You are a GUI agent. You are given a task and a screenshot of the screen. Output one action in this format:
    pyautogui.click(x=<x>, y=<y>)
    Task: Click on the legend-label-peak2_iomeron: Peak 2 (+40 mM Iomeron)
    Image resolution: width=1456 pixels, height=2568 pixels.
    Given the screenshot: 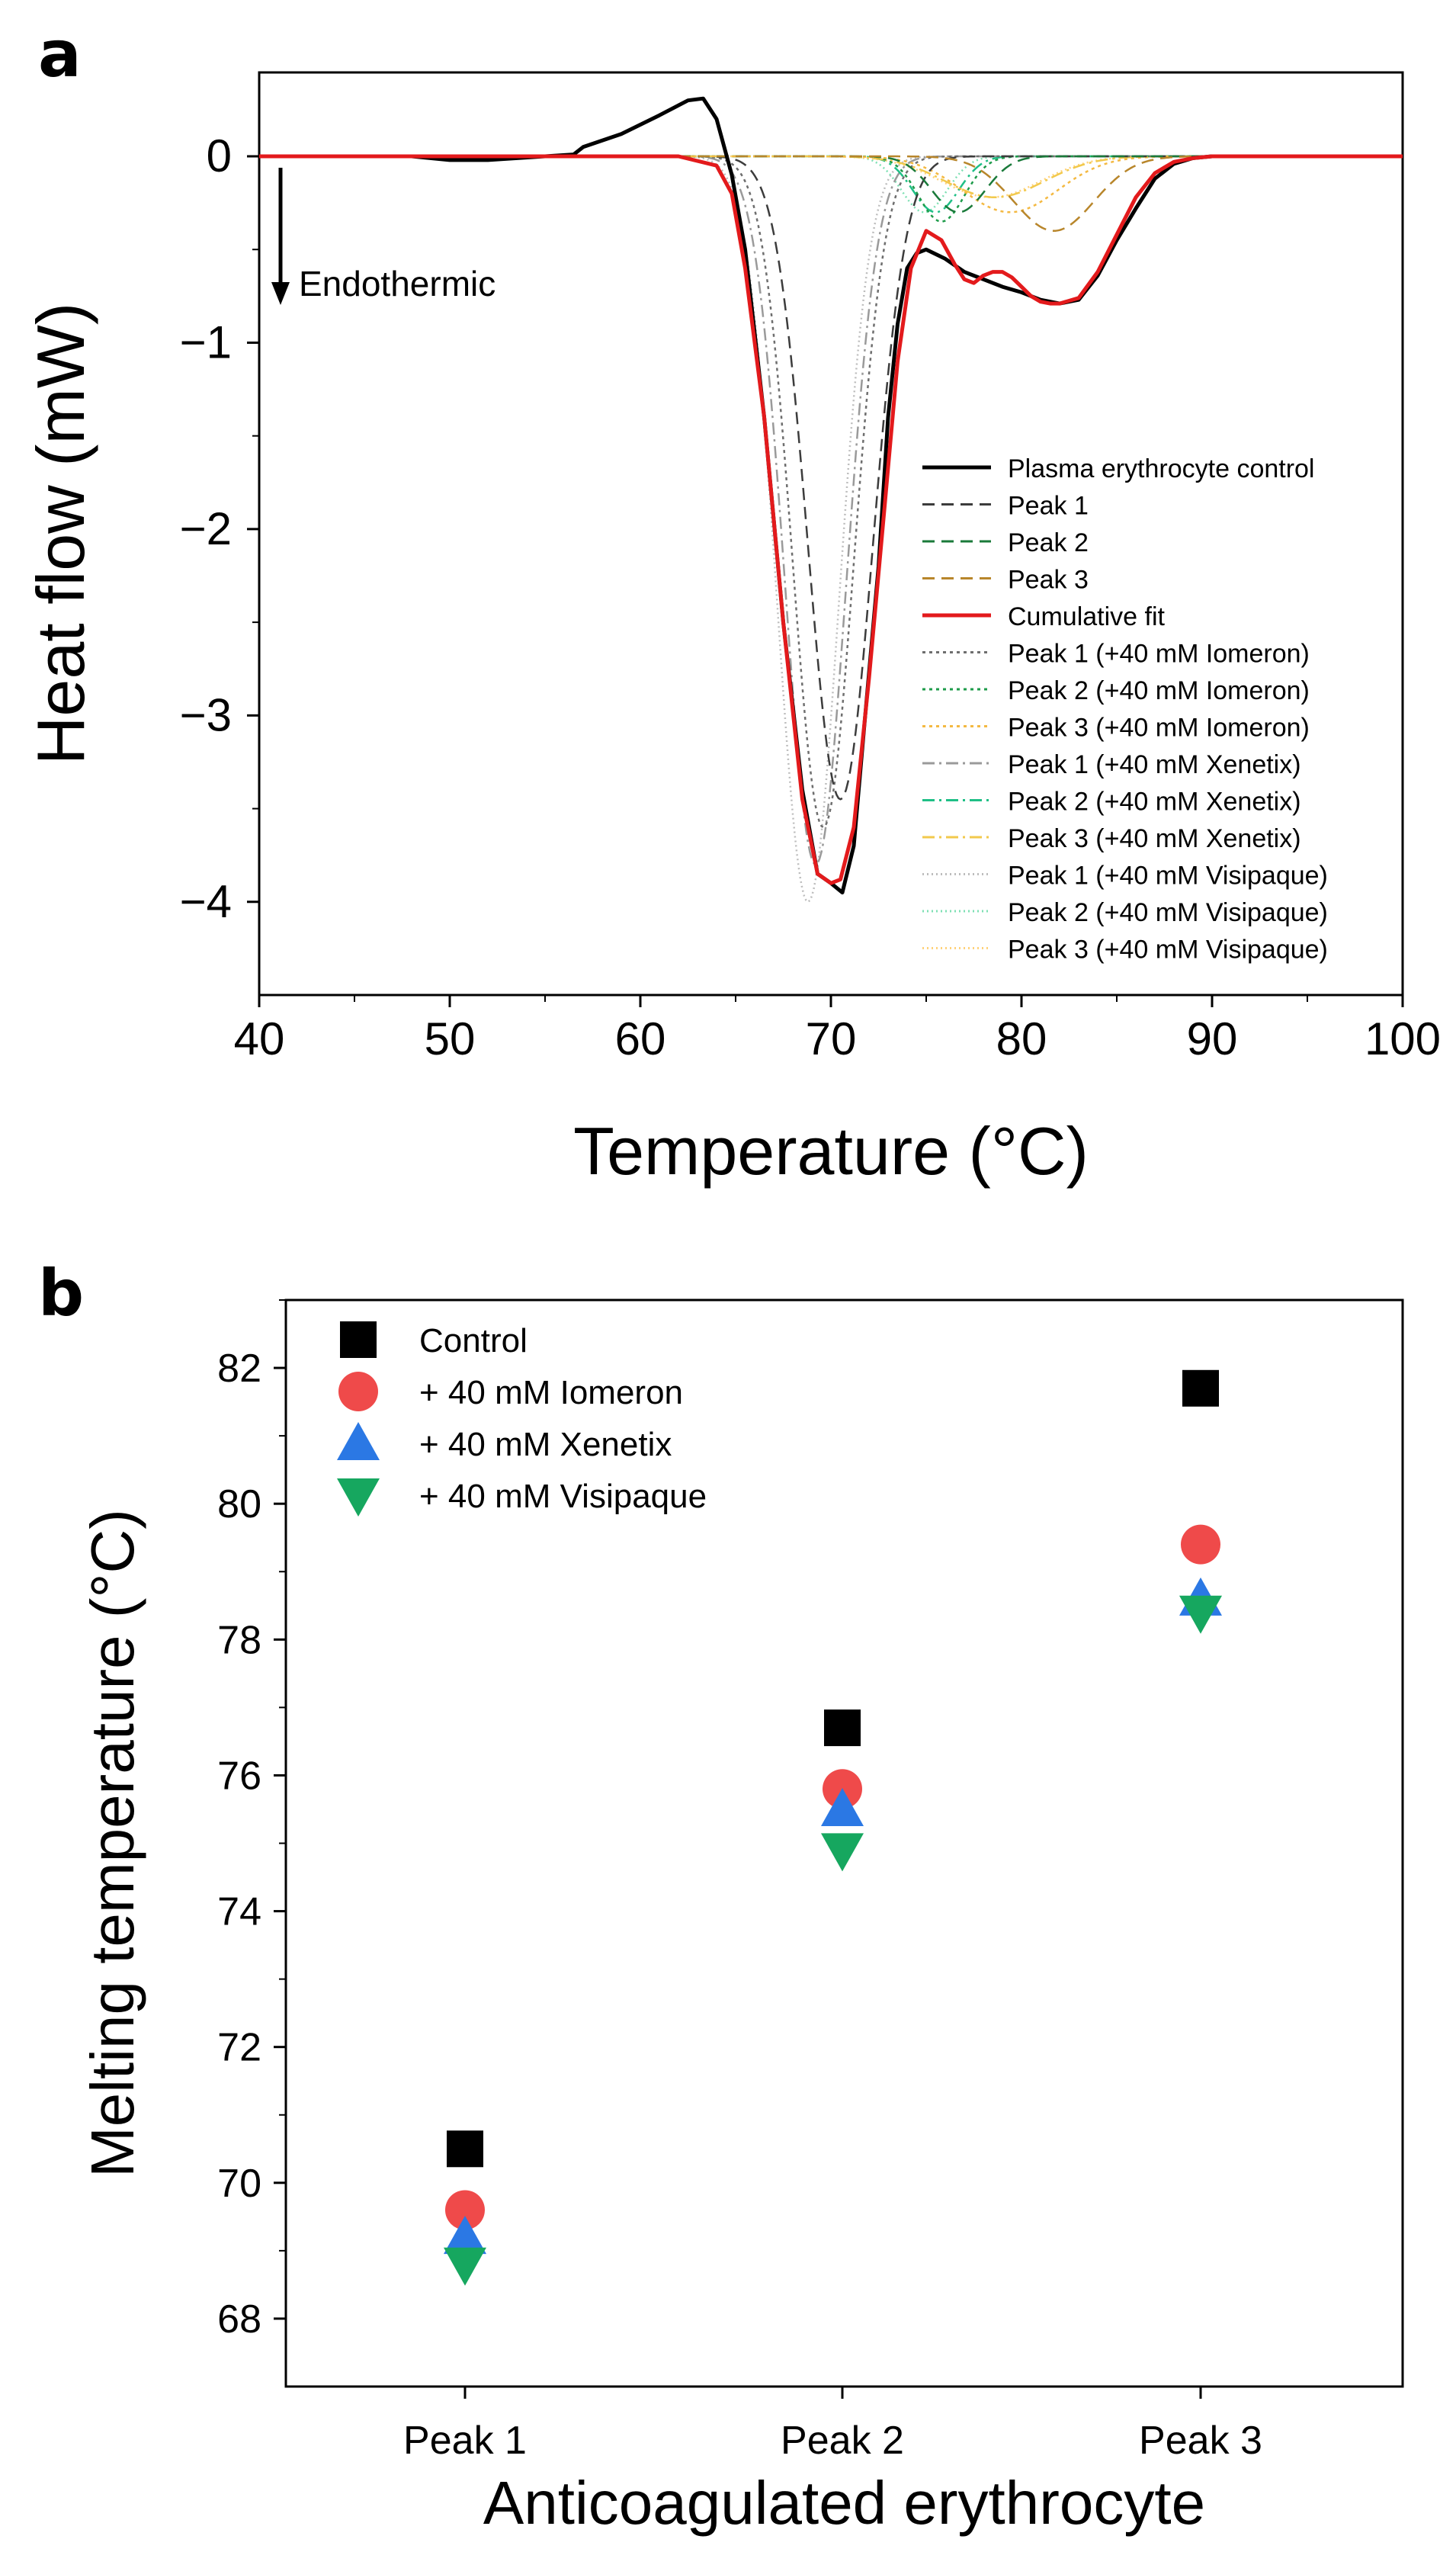 What is the action you would take?
    pyautogui.click(x=1159, y=690)
    